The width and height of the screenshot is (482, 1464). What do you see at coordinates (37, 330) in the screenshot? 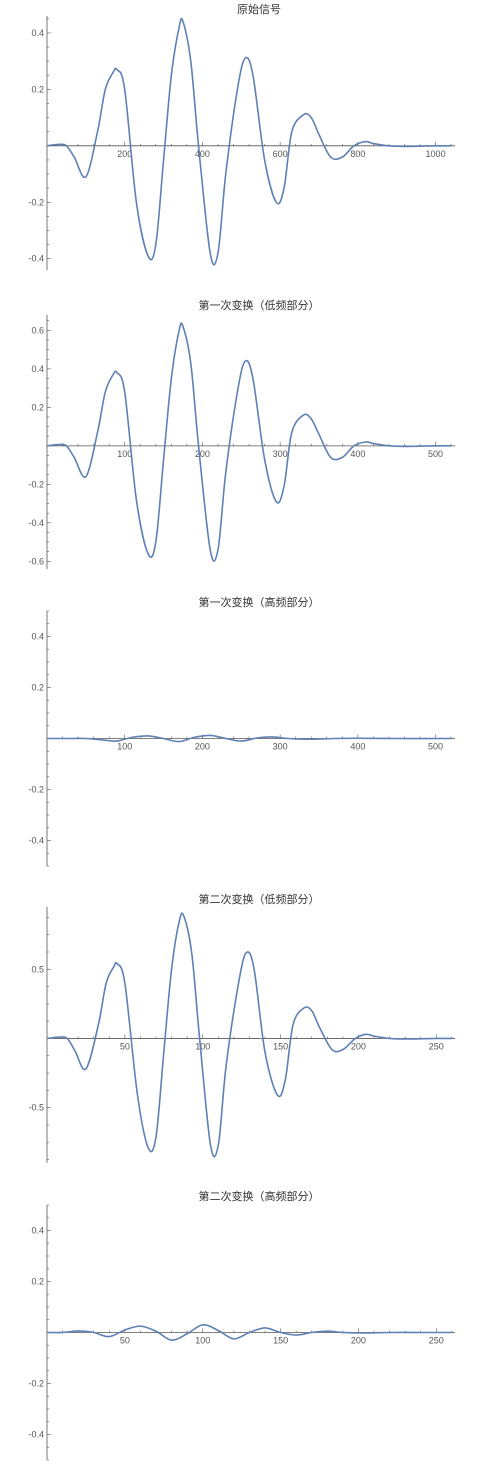
I see `y-tick-label: 0.6` at bounding box center [37, 330].